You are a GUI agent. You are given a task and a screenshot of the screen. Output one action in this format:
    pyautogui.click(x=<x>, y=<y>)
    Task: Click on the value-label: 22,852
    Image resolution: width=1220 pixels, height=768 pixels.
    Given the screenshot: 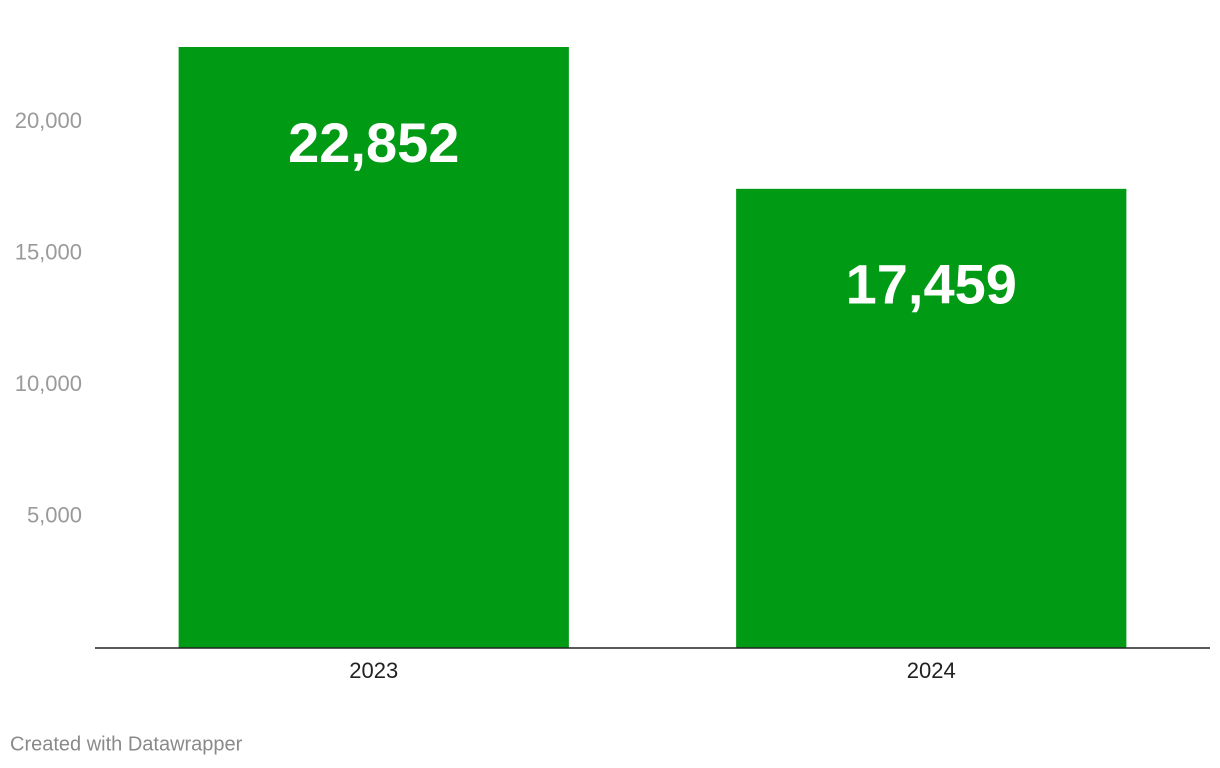 What is the action you would take?
    pyautogui.click(x=373, y=142)
    